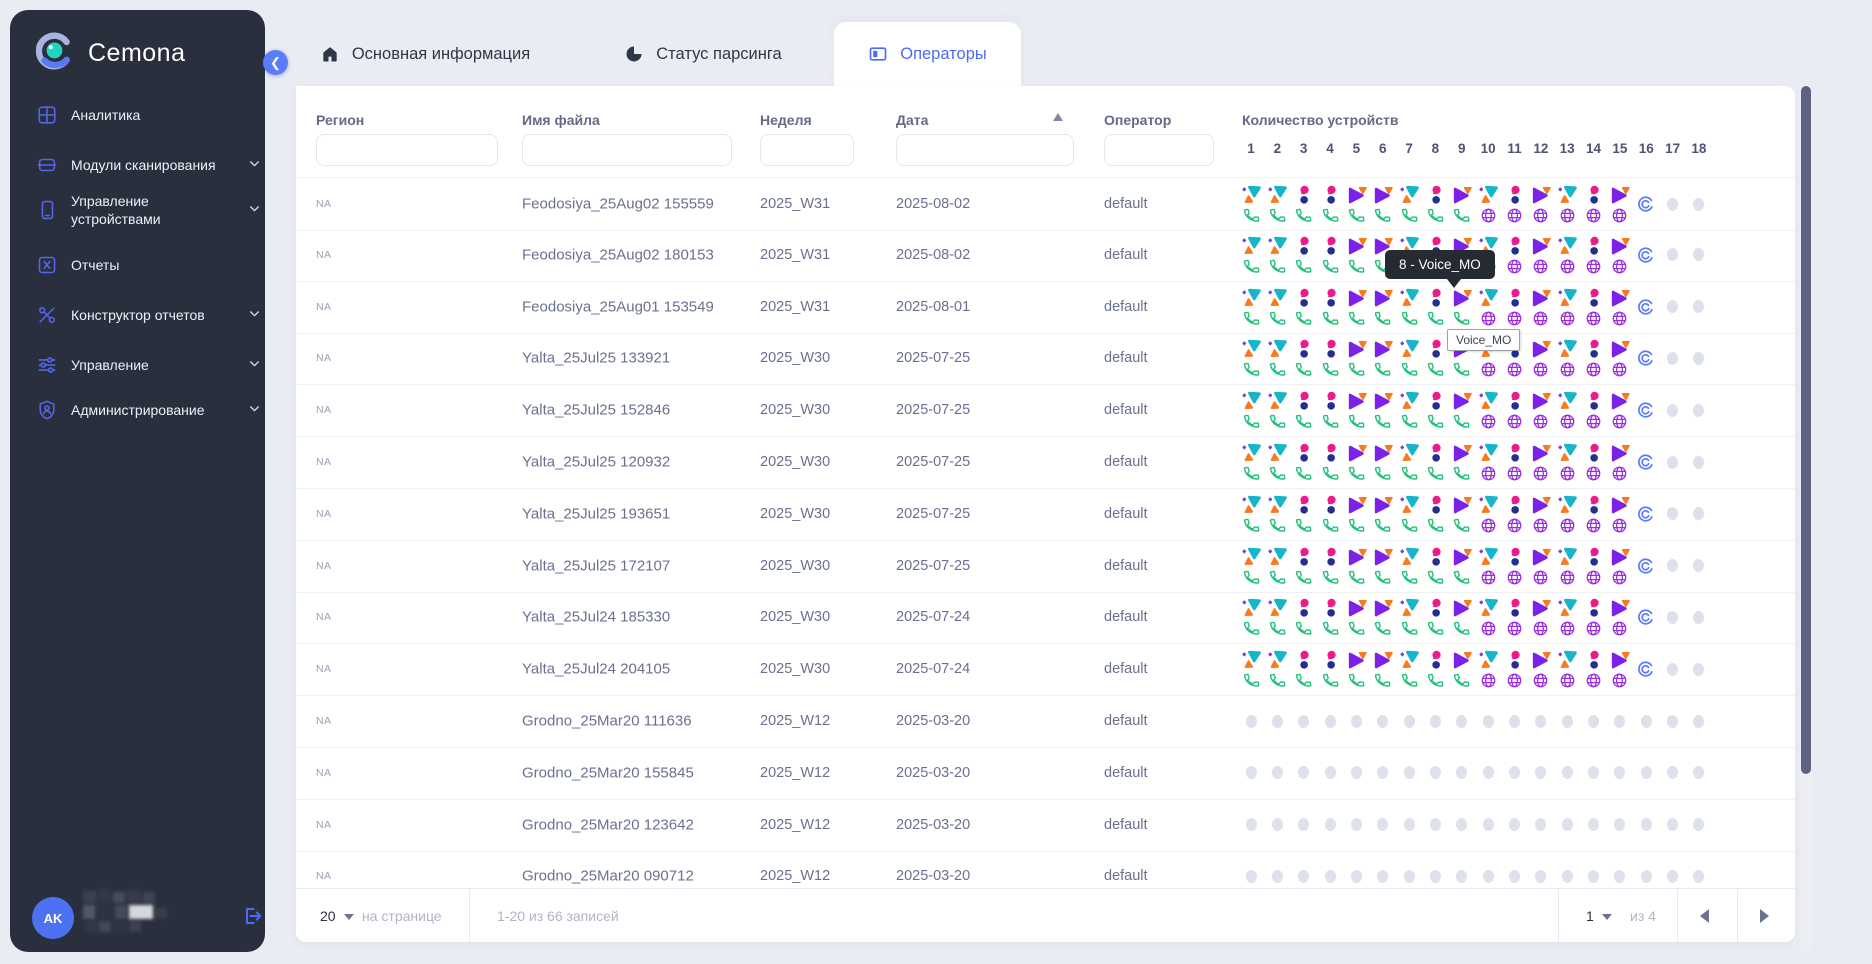  I want to click on sidebar-collapse-button: ❮, so click(275, 62).